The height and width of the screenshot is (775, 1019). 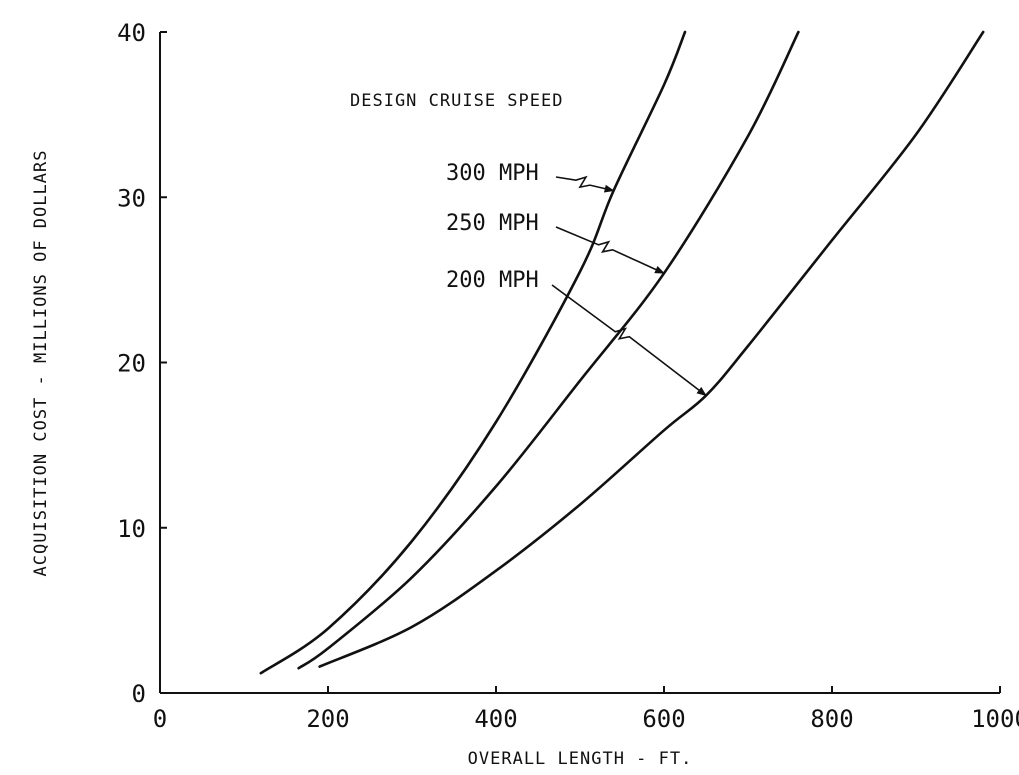 What do you see at coordinates (492, 173) in the screenshot?
I see `series-label-300-mph: 300 MPH` at bounding box center [492, 173].